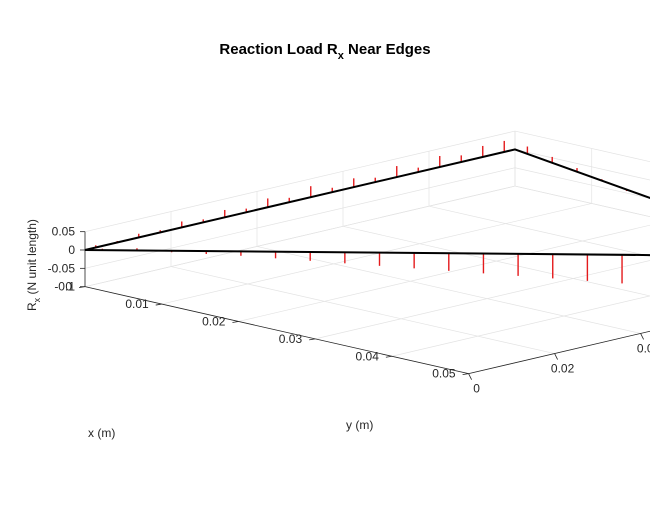 This screenshot has height=520, width=650. What do you see at coordinates (291, 339) in the screenshot?
I see `x-tick-label: 0.03` at bounding box center [291, 339].